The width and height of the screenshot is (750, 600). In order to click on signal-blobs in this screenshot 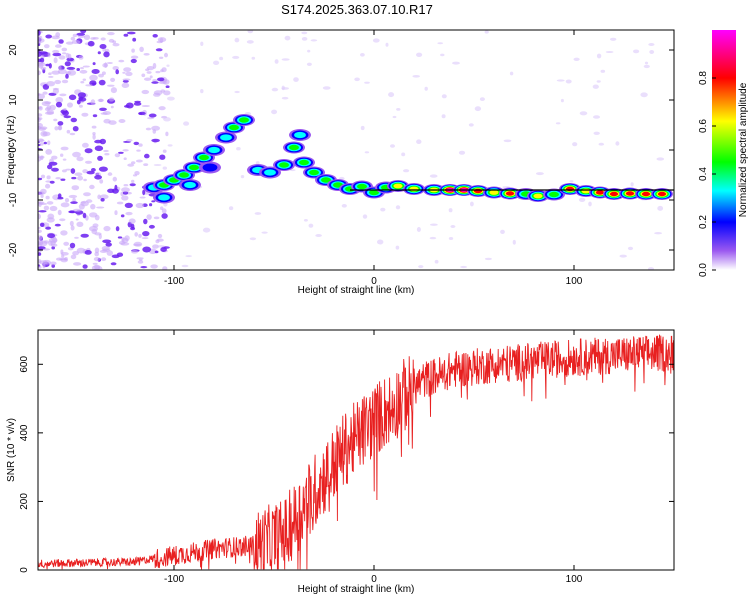, I will do `click(408, 159)`.